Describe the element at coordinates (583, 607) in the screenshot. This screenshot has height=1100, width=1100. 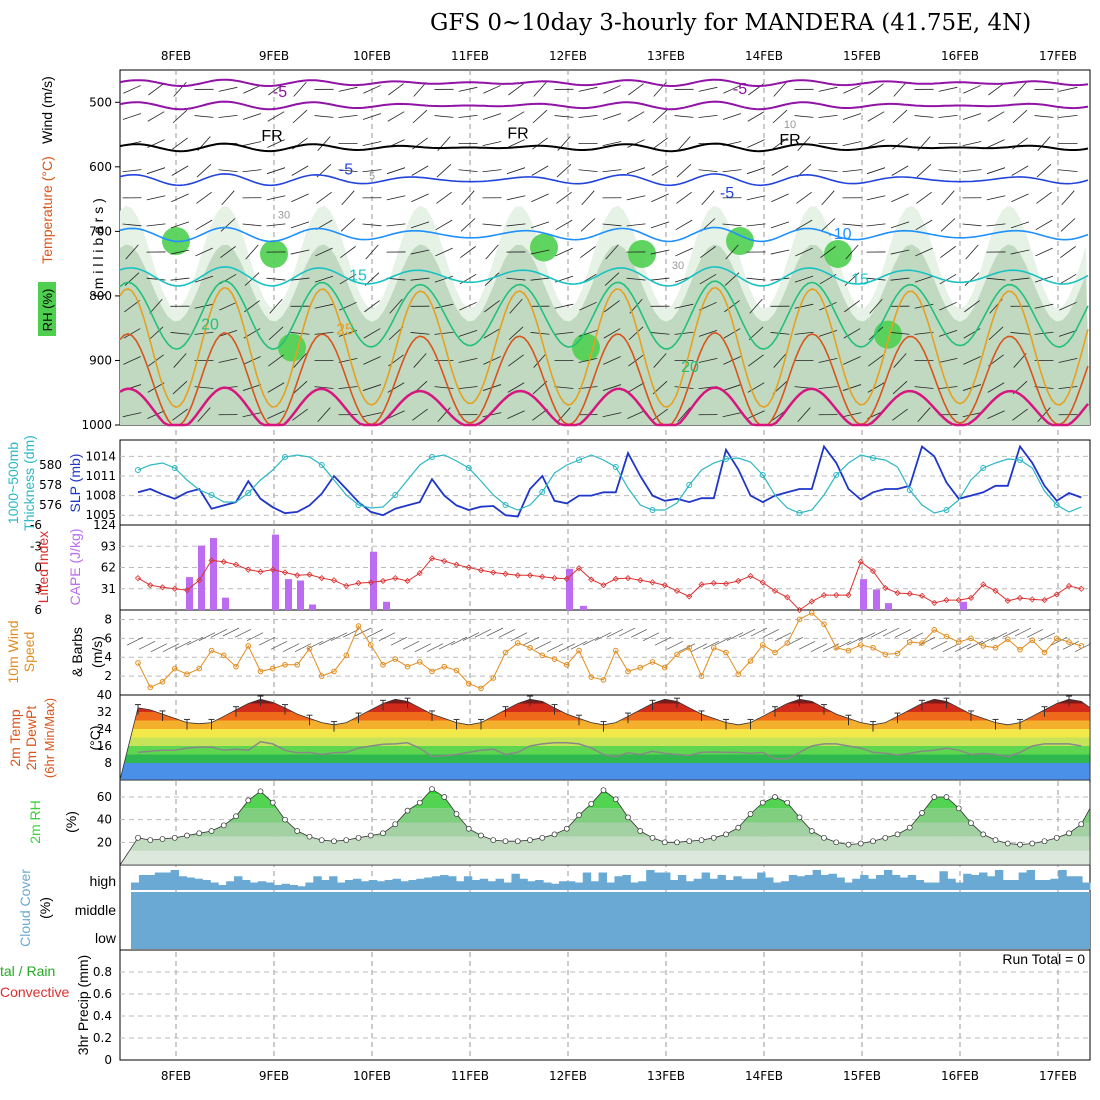
I see `cape-bar` at that location.